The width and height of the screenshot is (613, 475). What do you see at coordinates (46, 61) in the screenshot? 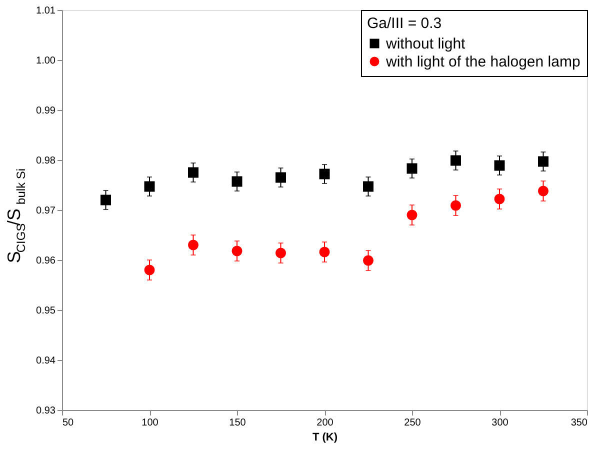
I see `y-tick-label: 1.00` at bounding box center [46, 61].